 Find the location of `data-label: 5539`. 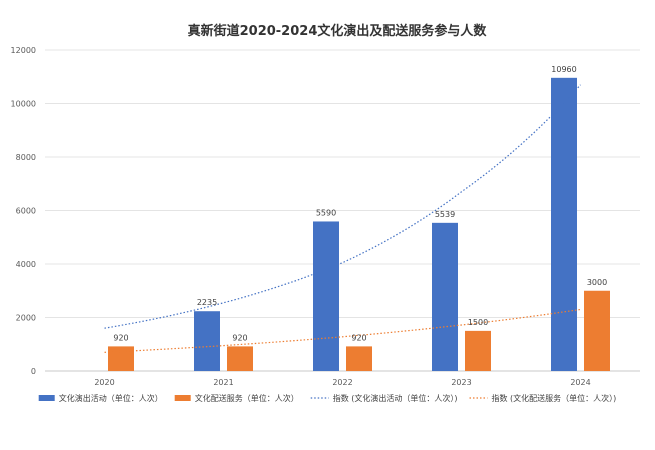

data-label: 5539 is located at coordinates (445, 214).